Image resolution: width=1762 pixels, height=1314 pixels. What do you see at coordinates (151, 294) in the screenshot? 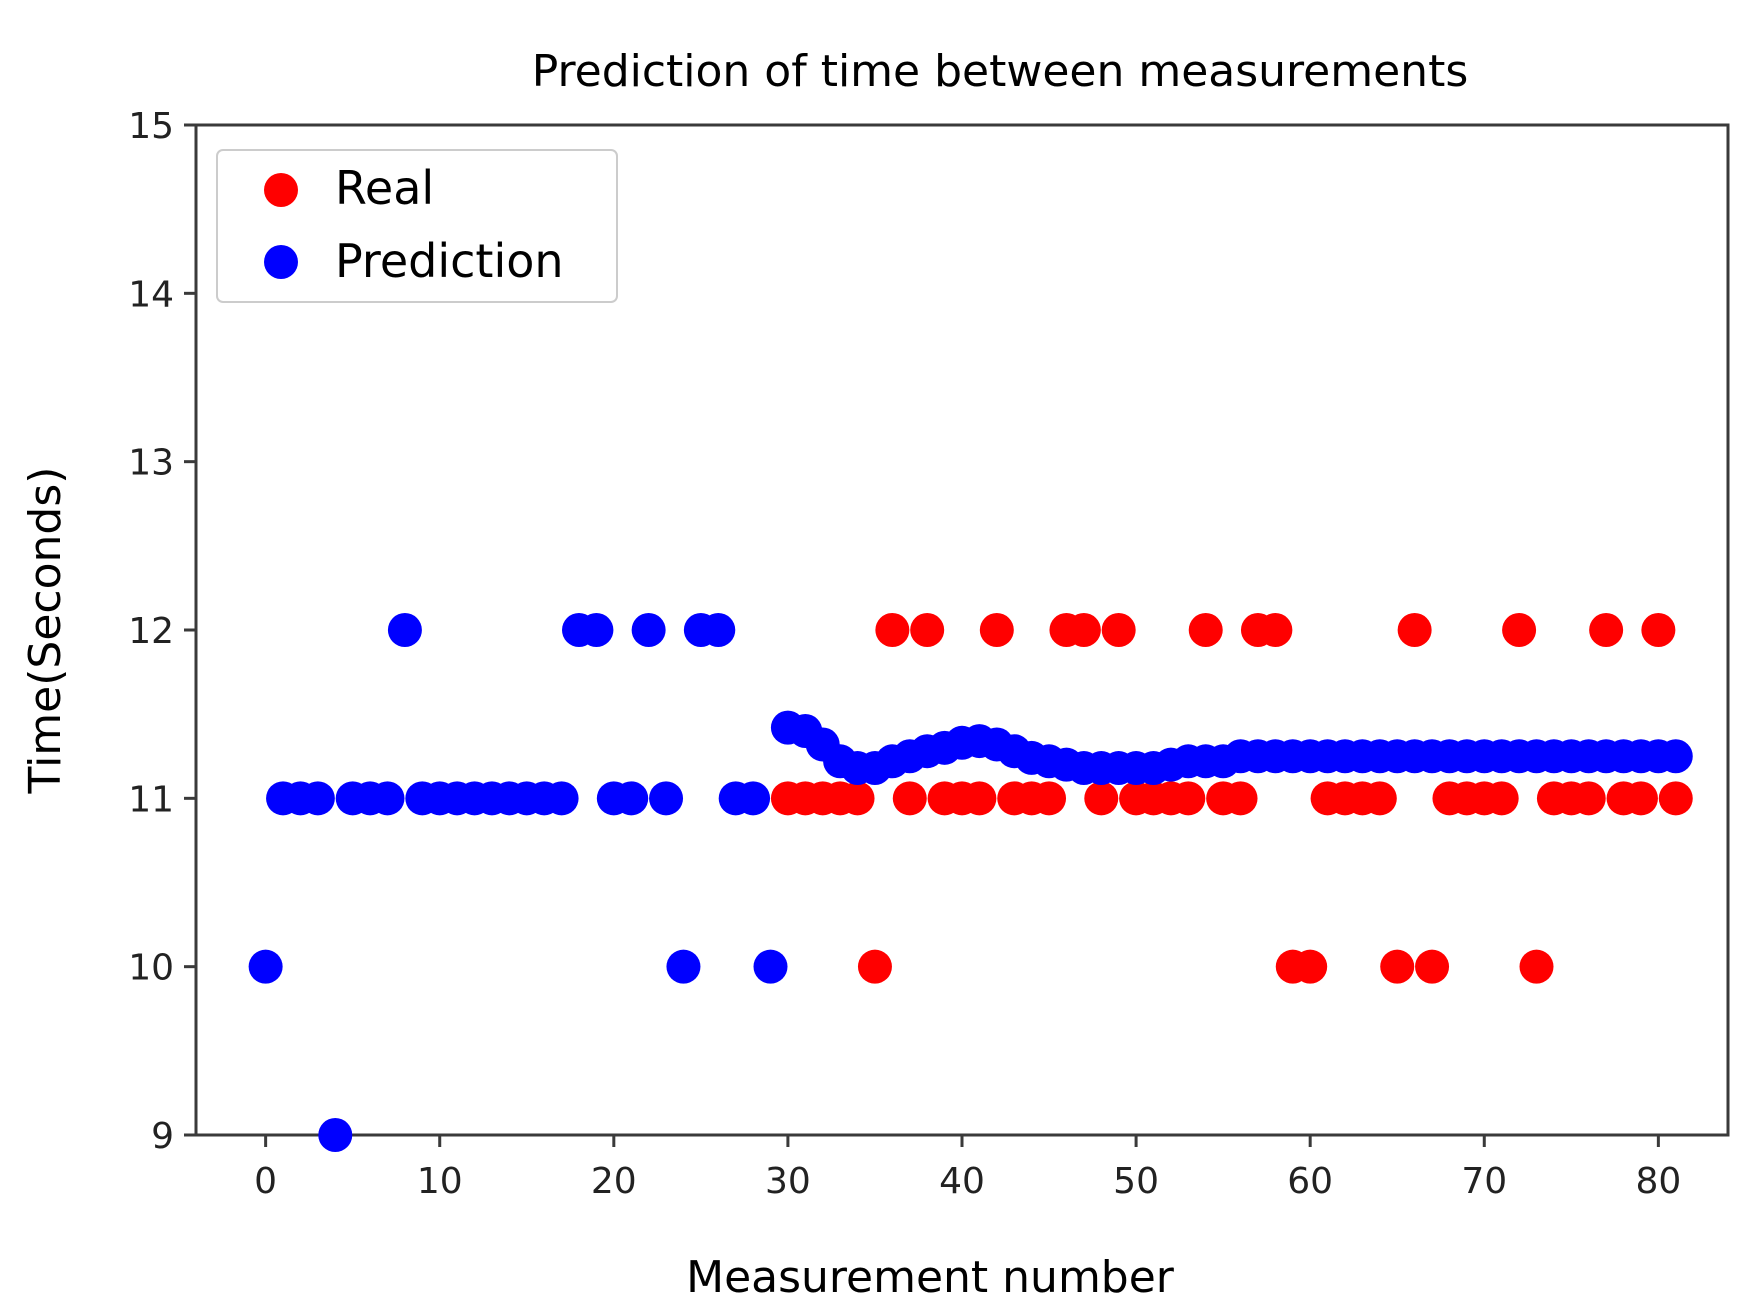
I see `y-tick-label: 14` at bounding box center [151, 294].